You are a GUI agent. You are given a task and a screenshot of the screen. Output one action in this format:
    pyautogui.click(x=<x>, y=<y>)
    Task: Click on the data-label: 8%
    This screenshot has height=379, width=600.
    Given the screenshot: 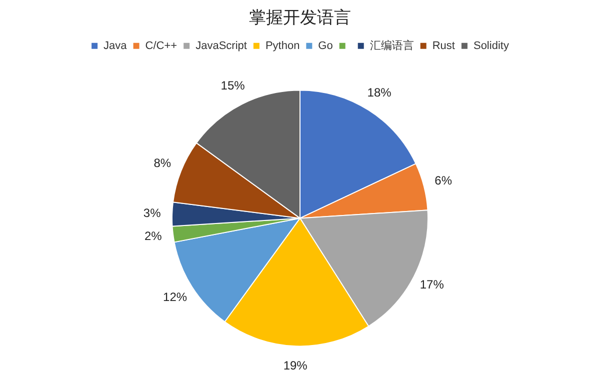 What is the action you would take?
    pyautogui.click(x=163, y=163)
    